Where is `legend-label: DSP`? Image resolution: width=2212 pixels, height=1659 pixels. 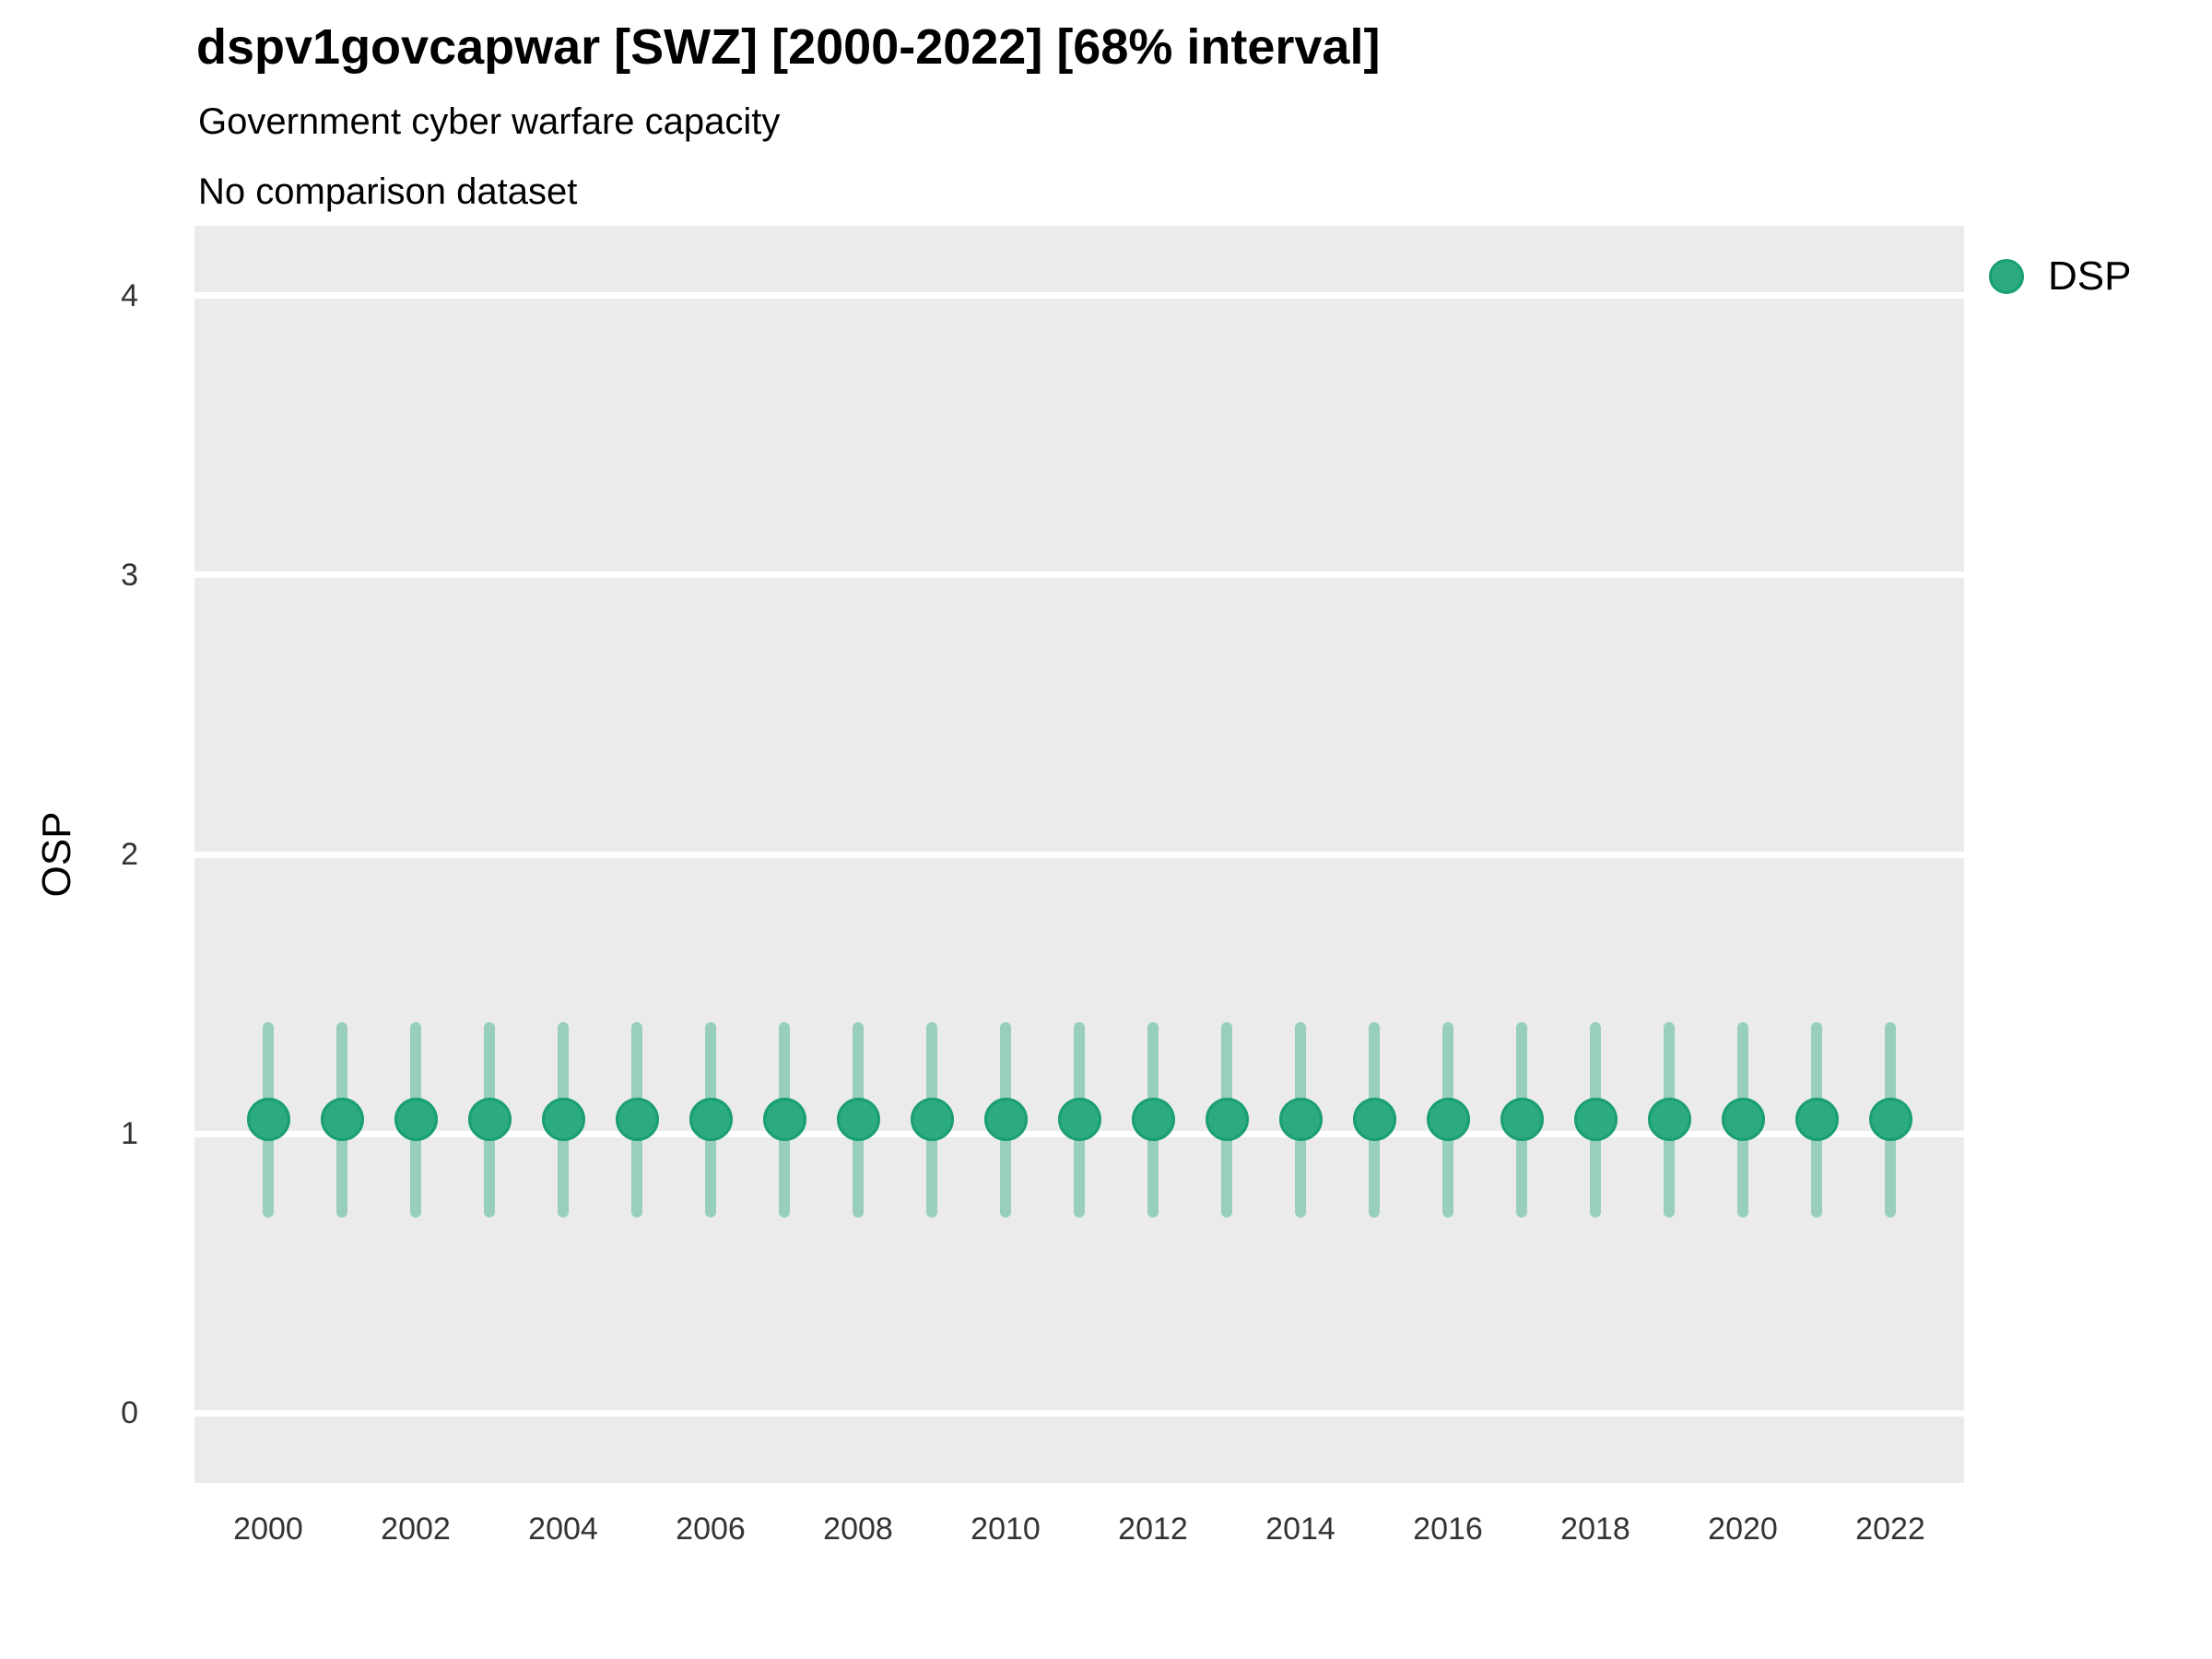 legend-label: DSP is located at coordinates (2090, 276).